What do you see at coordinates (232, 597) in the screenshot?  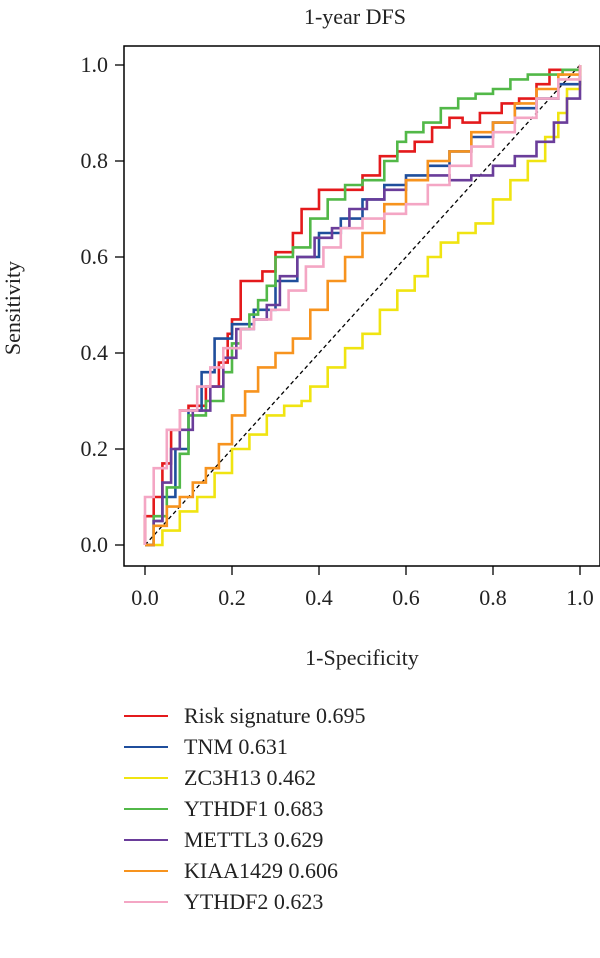 I see `x-tick-label: 0.2` at bounding box center [232, 597].